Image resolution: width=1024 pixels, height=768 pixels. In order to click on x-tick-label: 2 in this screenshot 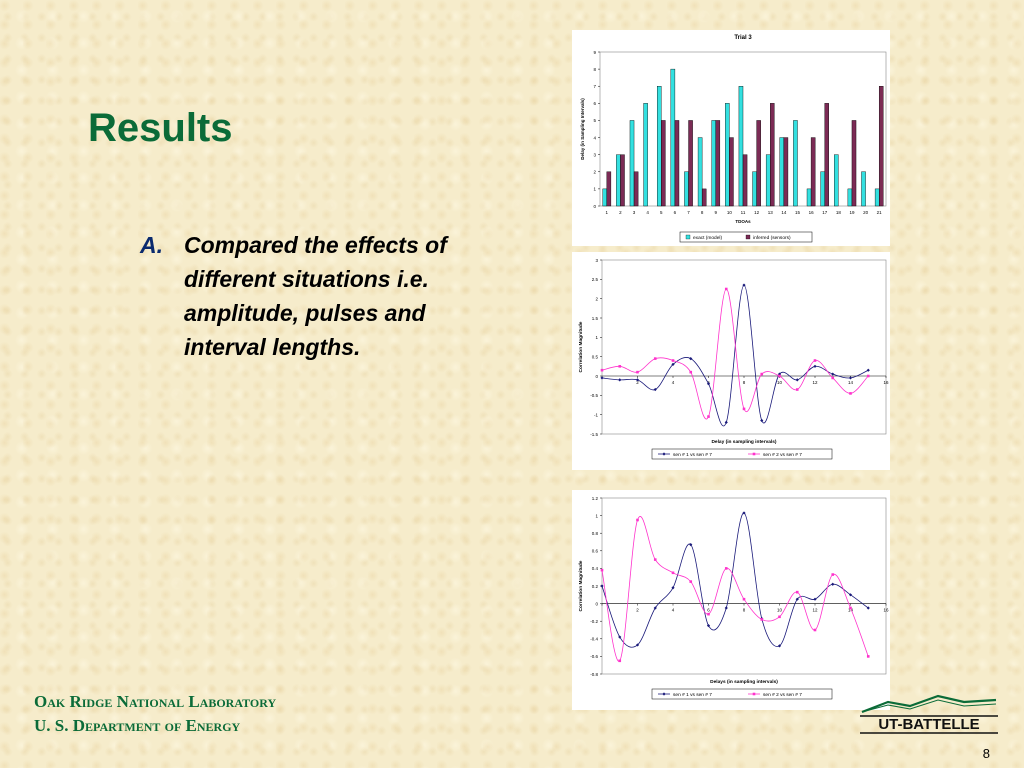, I will do `click(637, 382)`.